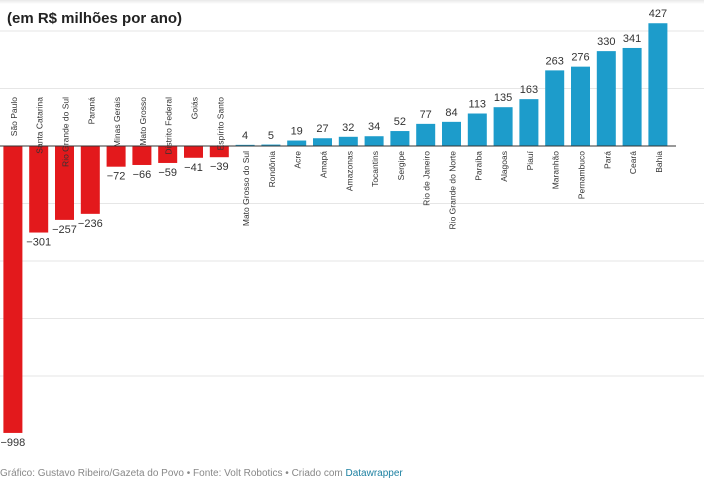  I want to click on category-label: Minas Gerais, so click(117, 122).